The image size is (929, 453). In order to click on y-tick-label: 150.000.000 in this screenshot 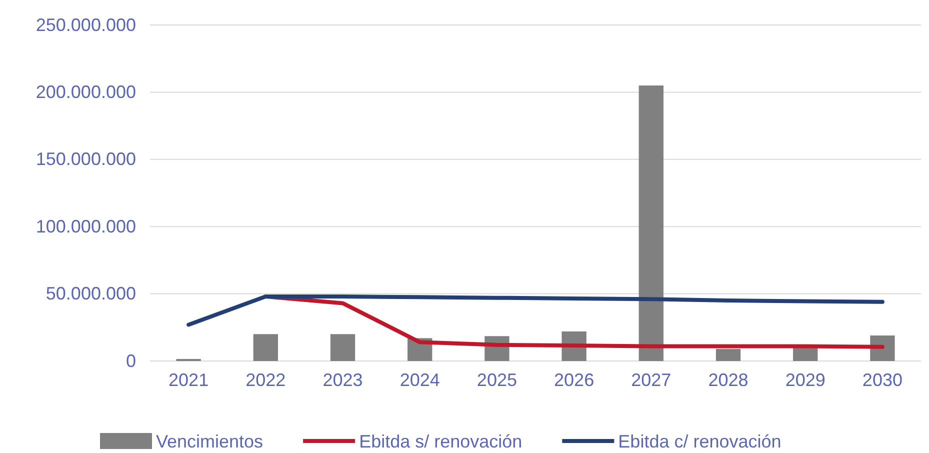, I will do `click(86, 159)`.